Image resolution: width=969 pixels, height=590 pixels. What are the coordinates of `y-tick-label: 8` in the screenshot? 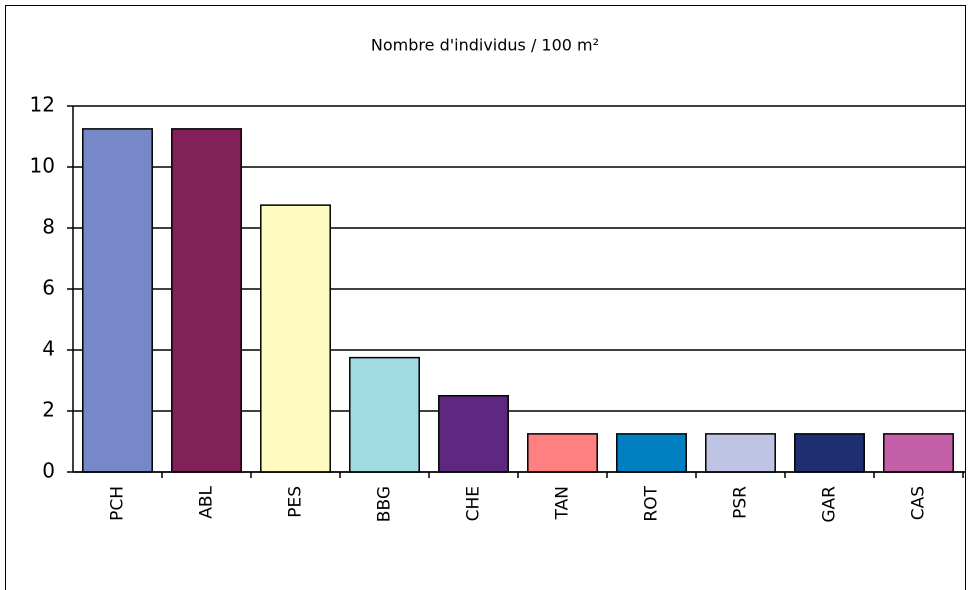 It's located at (48, 227).